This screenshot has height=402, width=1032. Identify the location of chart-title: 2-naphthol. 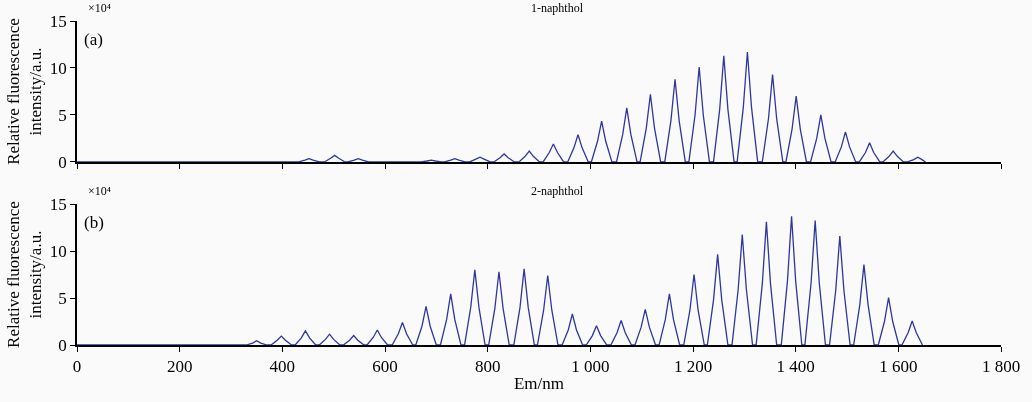
(557, 191).